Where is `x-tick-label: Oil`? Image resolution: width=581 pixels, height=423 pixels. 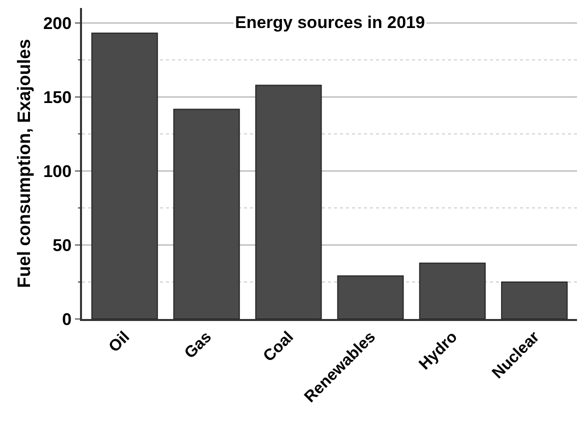 x-tick-label: Oil is located at coordinates (120, 342).